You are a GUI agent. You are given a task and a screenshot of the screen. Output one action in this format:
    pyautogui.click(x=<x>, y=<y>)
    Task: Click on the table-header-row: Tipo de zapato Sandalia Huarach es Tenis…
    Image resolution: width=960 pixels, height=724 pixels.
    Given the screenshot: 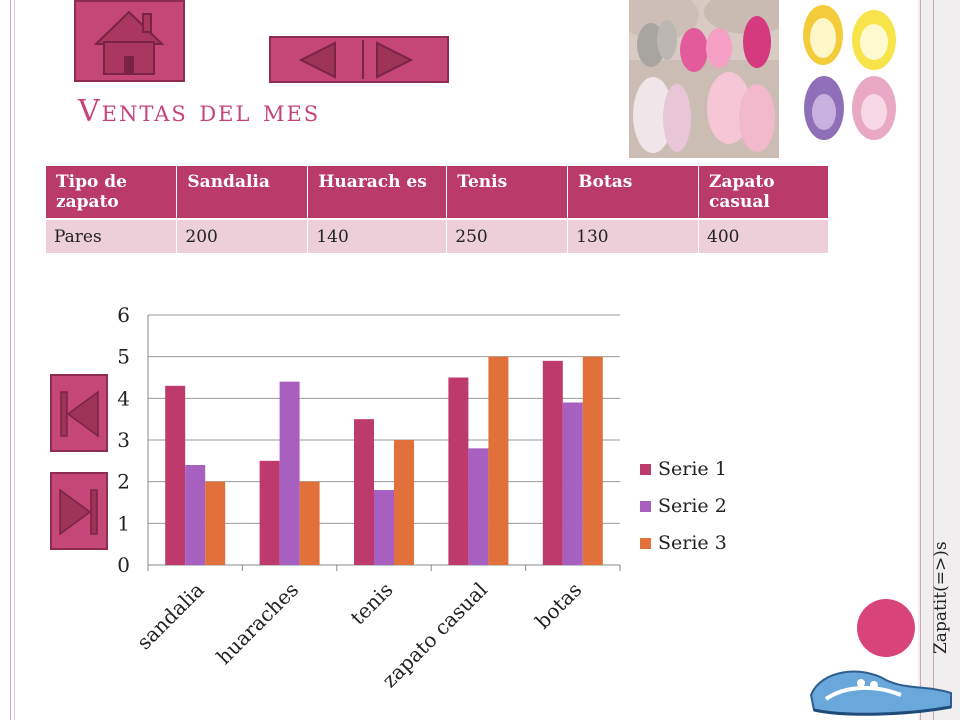 What is the action you would take?
    pyautogui.click(x=437, y=193)
    